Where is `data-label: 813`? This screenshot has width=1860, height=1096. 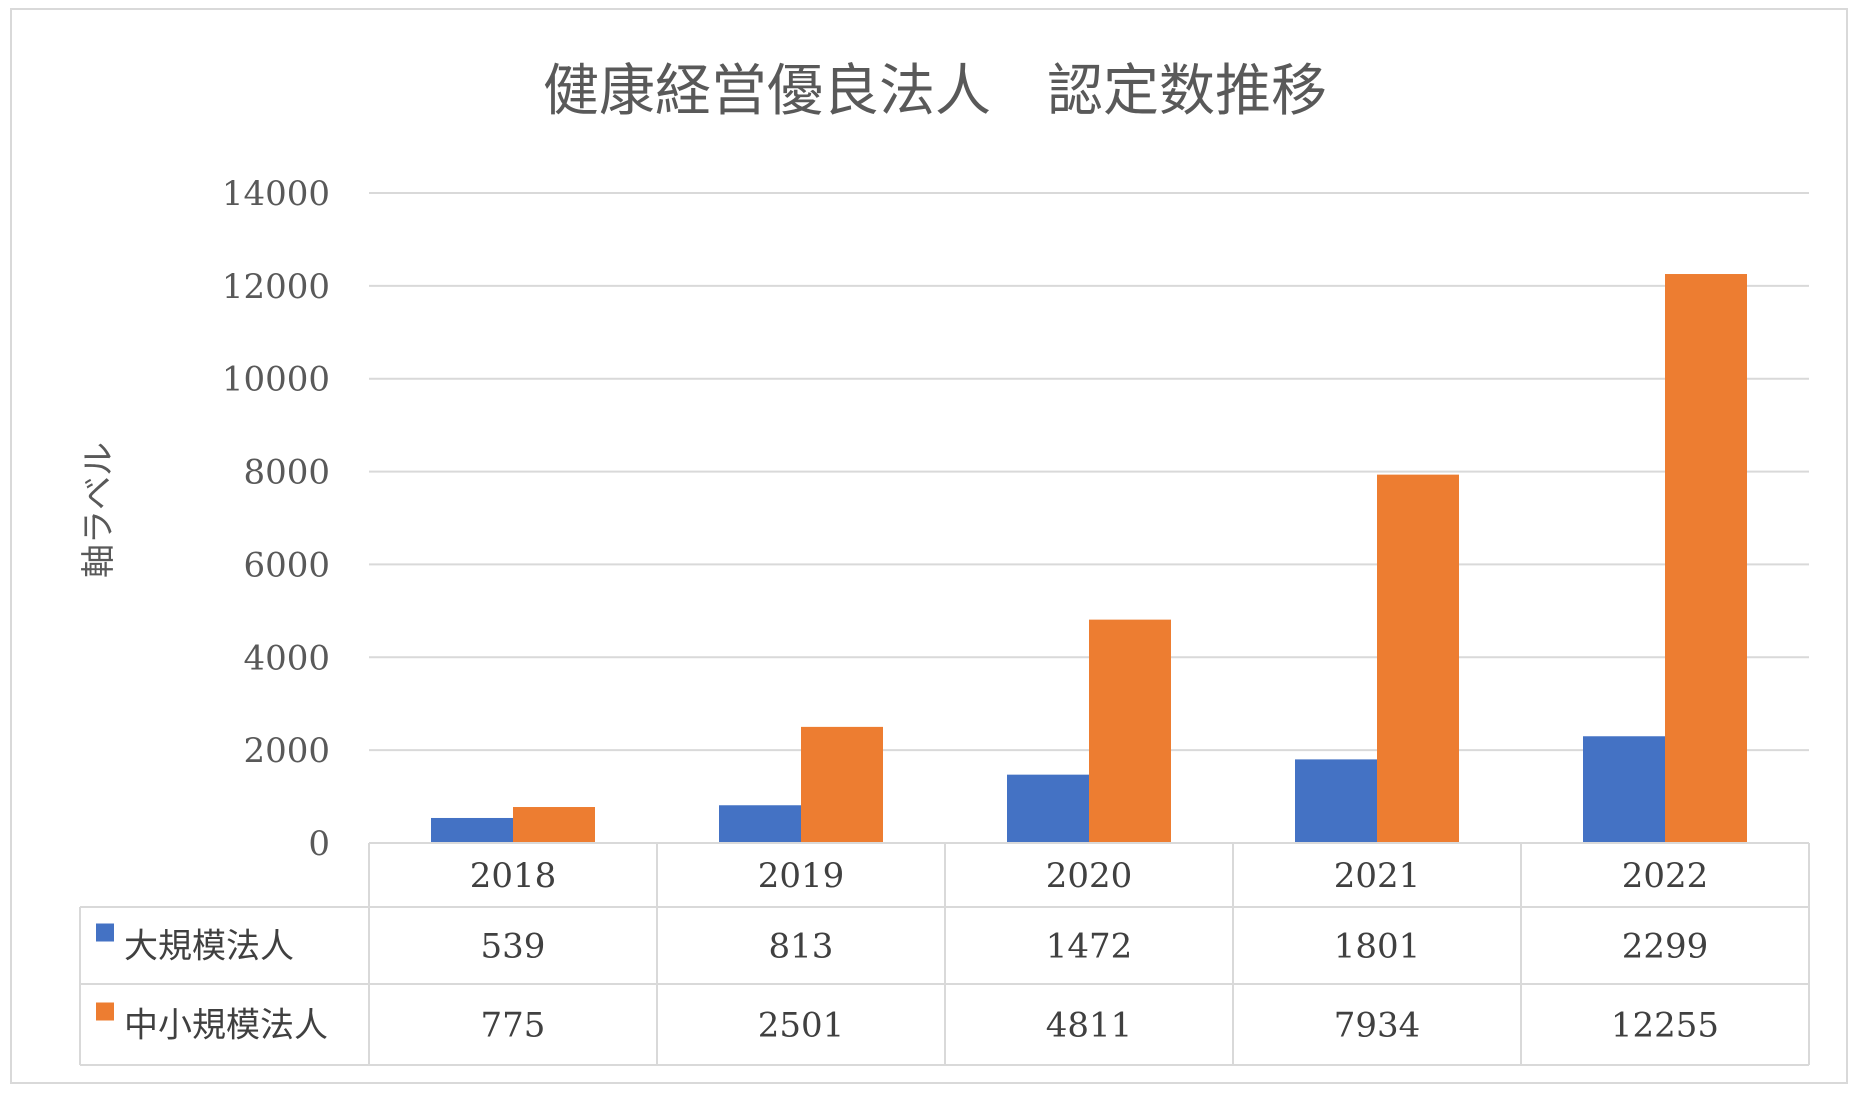 data-label: 813 is located at coordinates (801, 947).